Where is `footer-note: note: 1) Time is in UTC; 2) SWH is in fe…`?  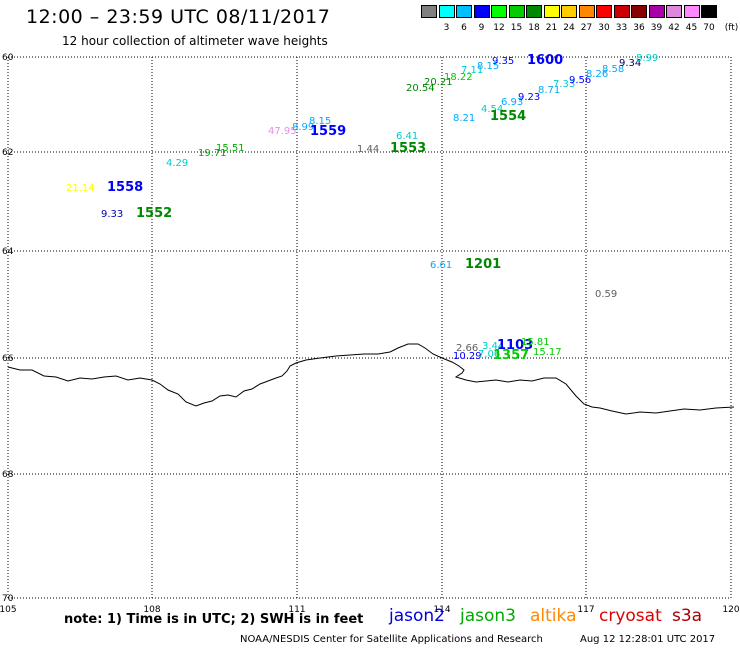 footer-note: note: 1) Time is in UTC; 2) SWH is in fe… is located at coordinates (214, 619).